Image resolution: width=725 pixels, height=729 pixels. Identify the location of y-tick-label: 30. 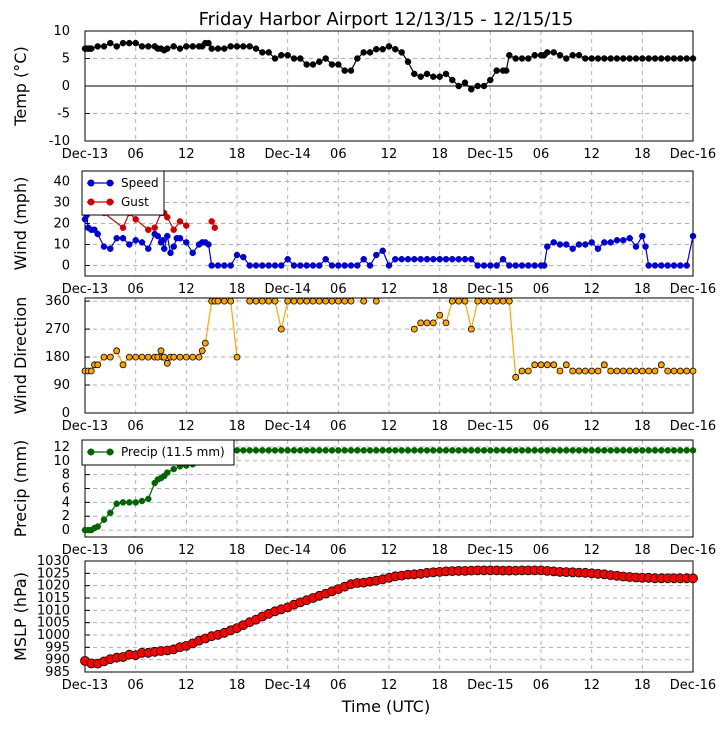
(61, 203).